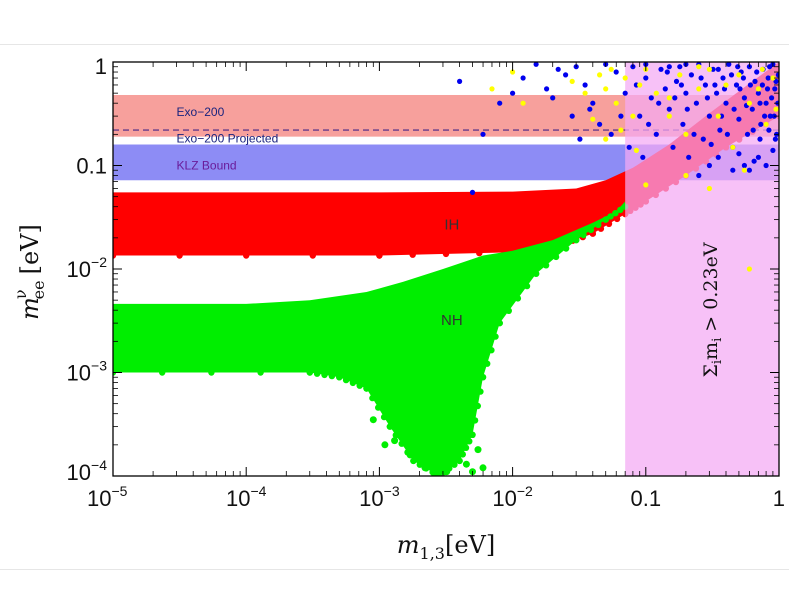 This screenshot has width=789, height=610. Describe the element at coordinates (87, 372) in the screenshot. I see `y-tick-label: 10−3` at that location.